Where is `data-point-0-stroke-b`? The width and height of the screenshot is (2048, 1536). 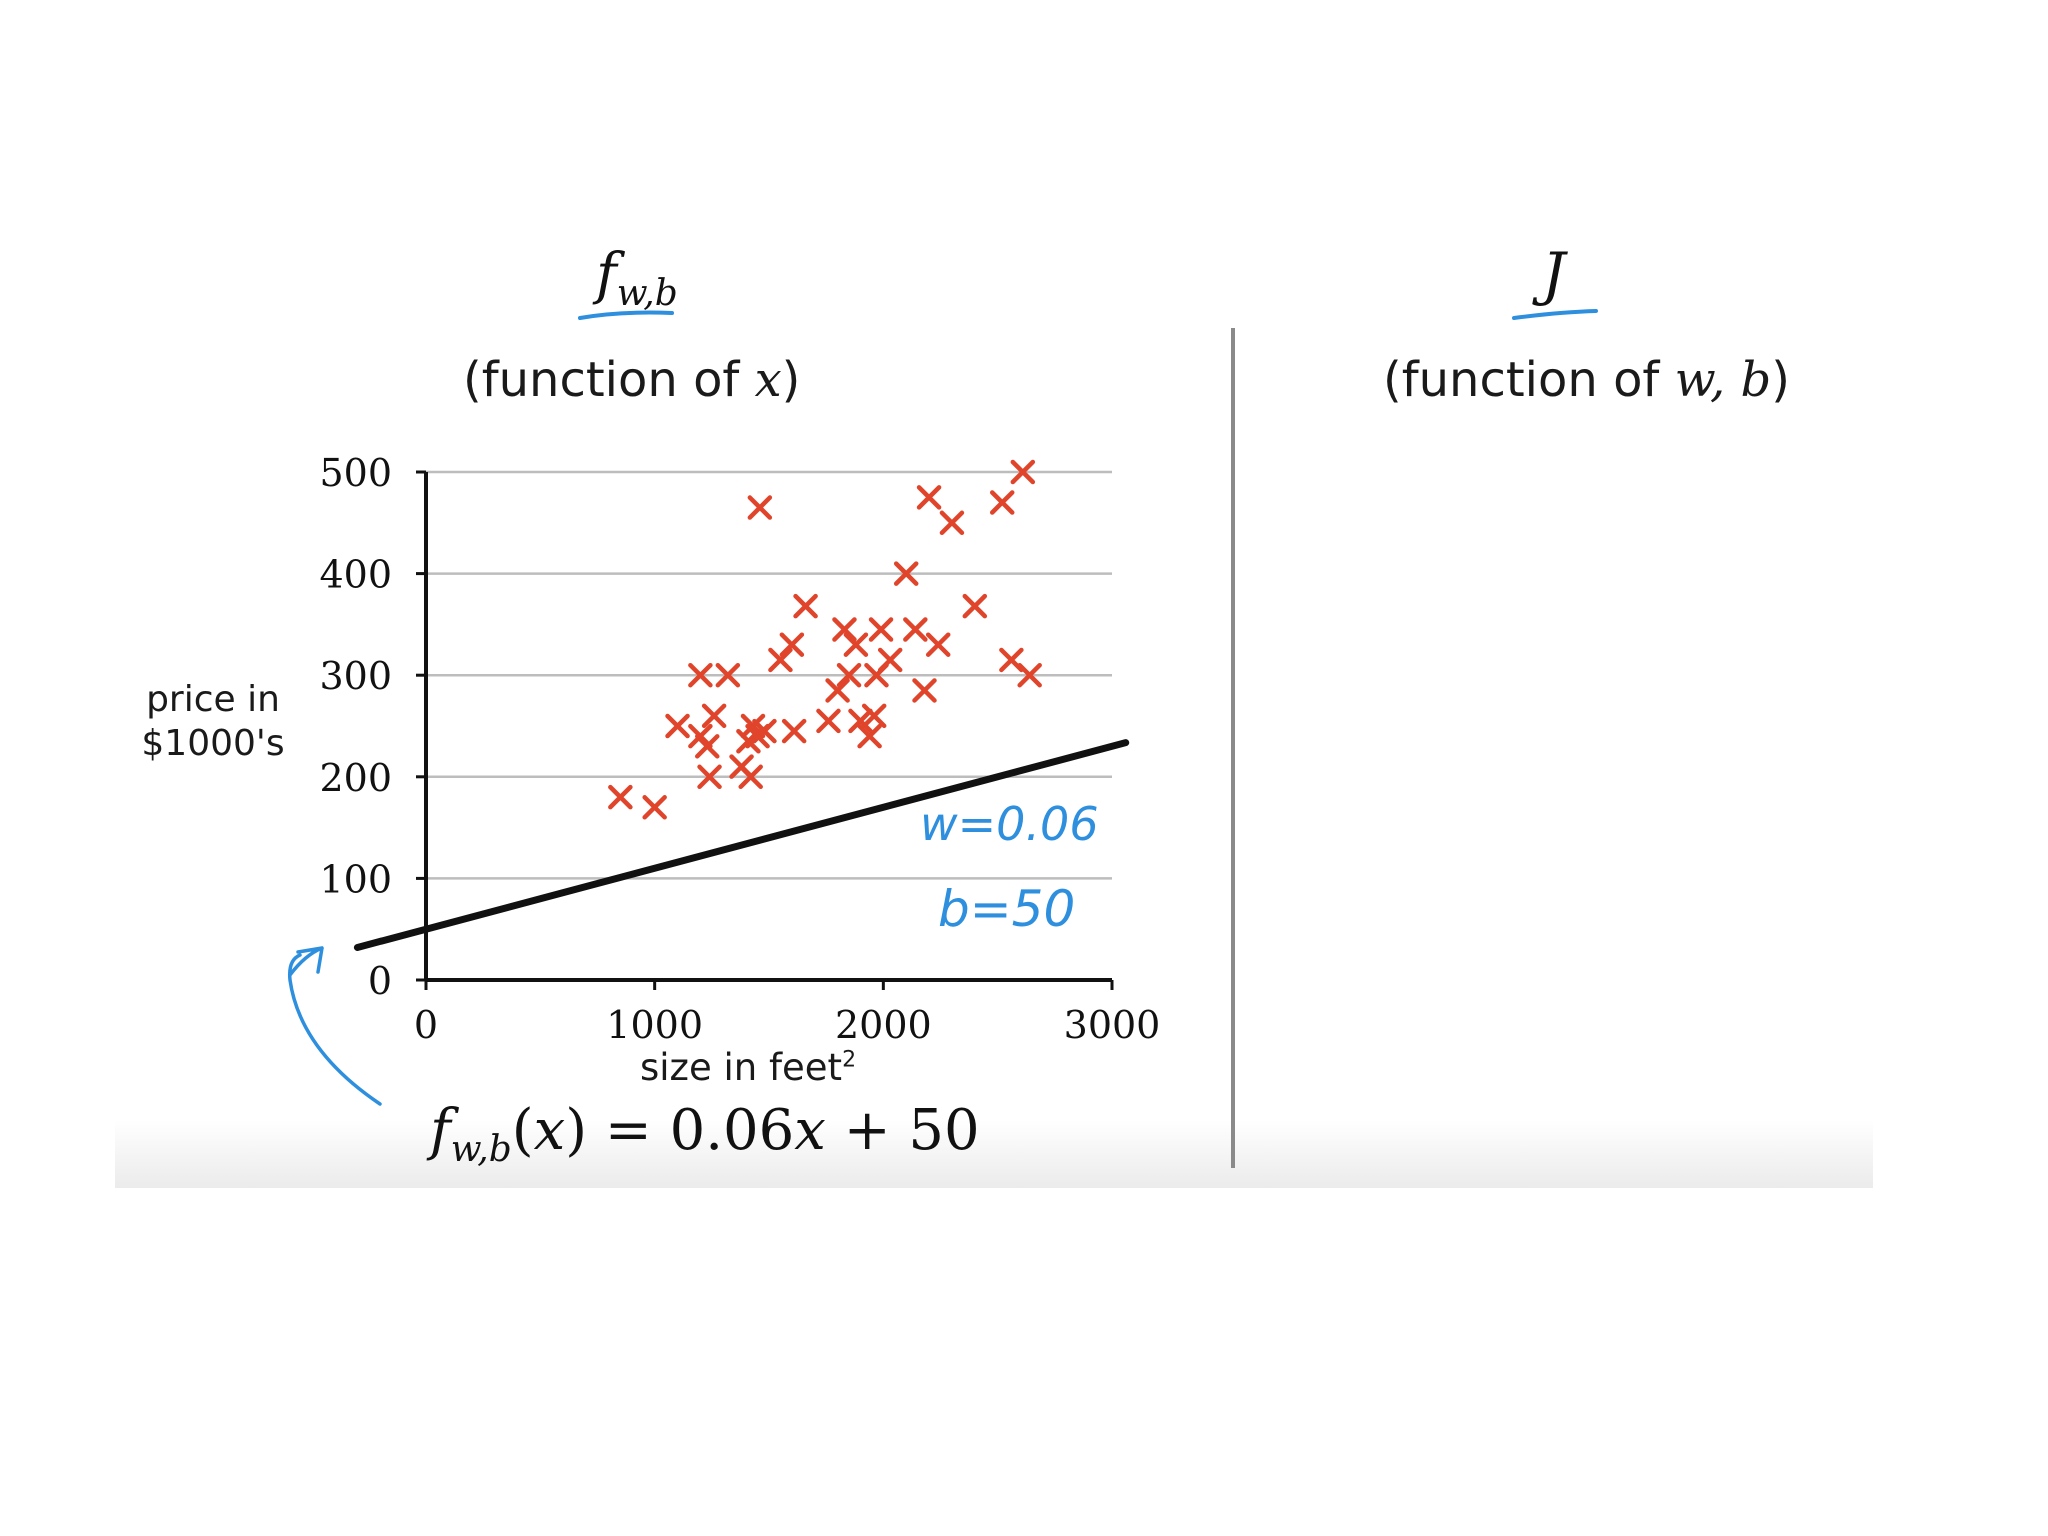 data-point-0-stroke-b is located at coordinates (620, 797).